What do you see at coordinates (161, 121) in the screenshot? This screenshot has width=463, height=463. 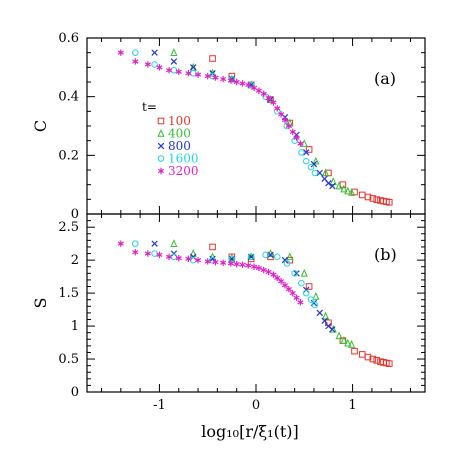 I see `legend-marker-t100` at bounding box center [161, 121].